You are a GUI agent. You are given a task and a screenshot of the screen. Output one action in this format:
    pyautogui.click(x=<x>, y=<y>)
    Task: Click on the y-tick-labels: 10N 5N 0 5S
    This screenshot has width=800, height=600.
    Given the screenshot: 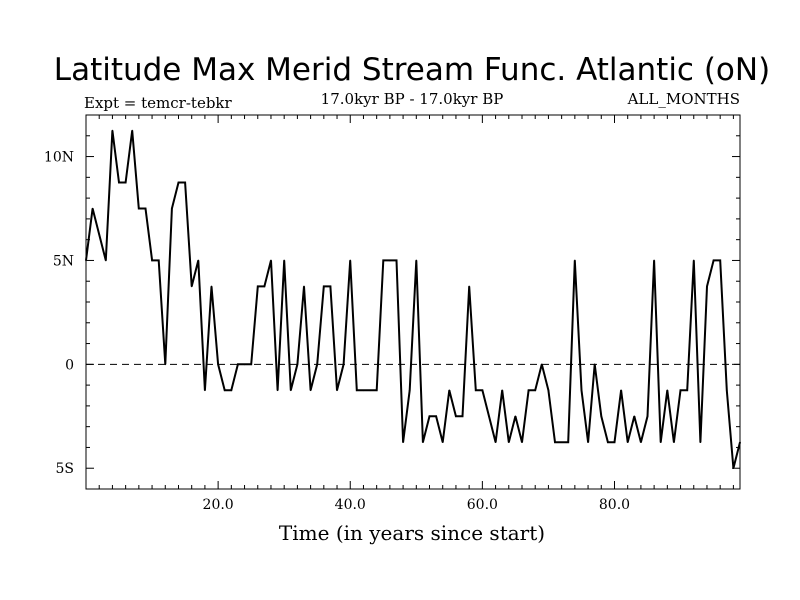 What is the action you would take?
    pyautogui.click(x=59, y=314)
    